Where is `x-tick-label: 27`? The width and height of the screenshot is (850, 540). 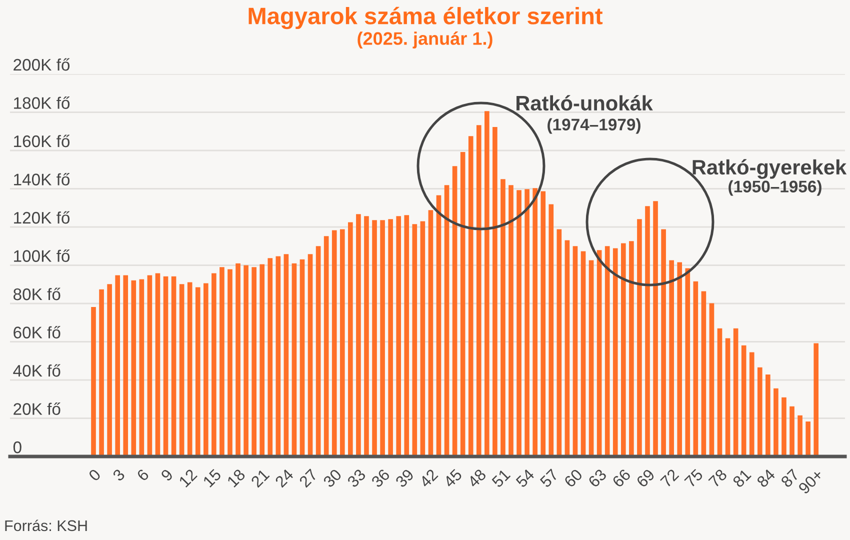 x-tick-label: 27 is located at coordinates (308, 478).